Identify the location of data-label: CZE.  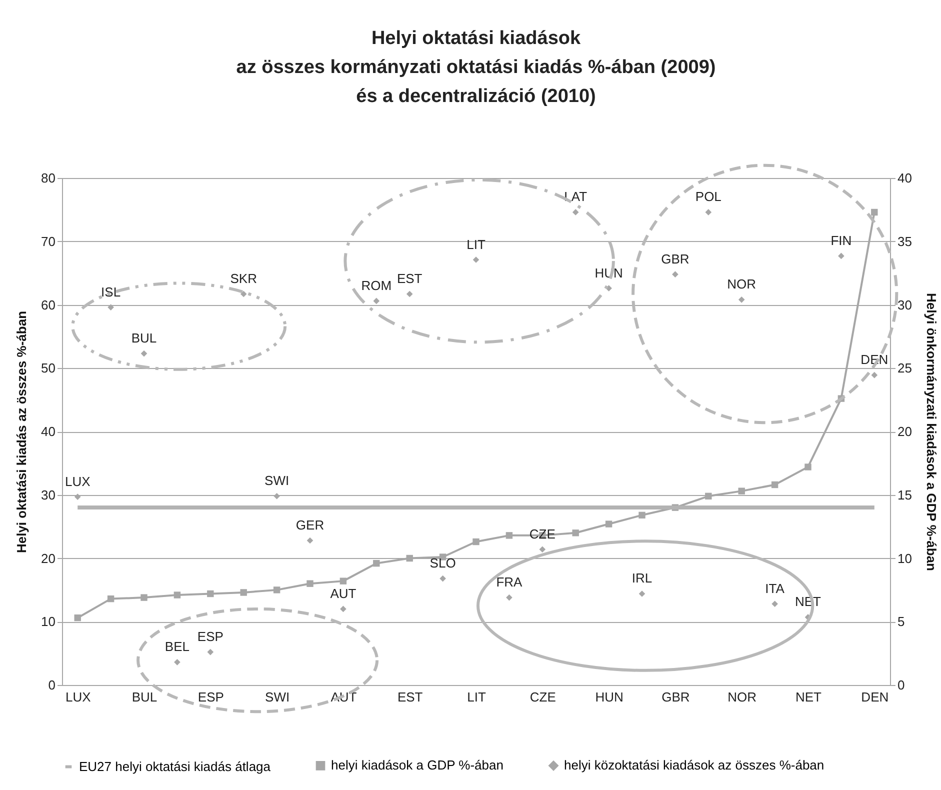
(542, 534).